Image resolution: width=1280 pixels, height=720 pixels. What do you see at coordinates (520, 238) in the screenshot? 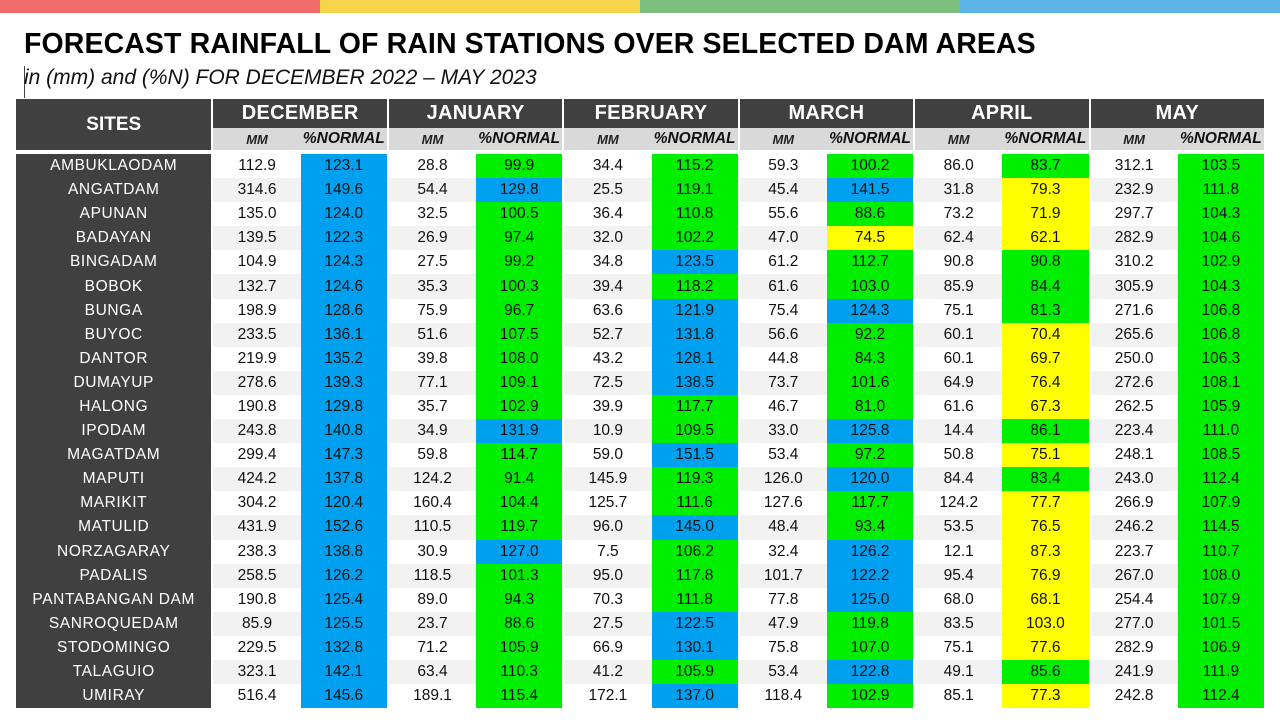
I see `percent-normal-cell: 97.4` at bounding box center [520, 238].